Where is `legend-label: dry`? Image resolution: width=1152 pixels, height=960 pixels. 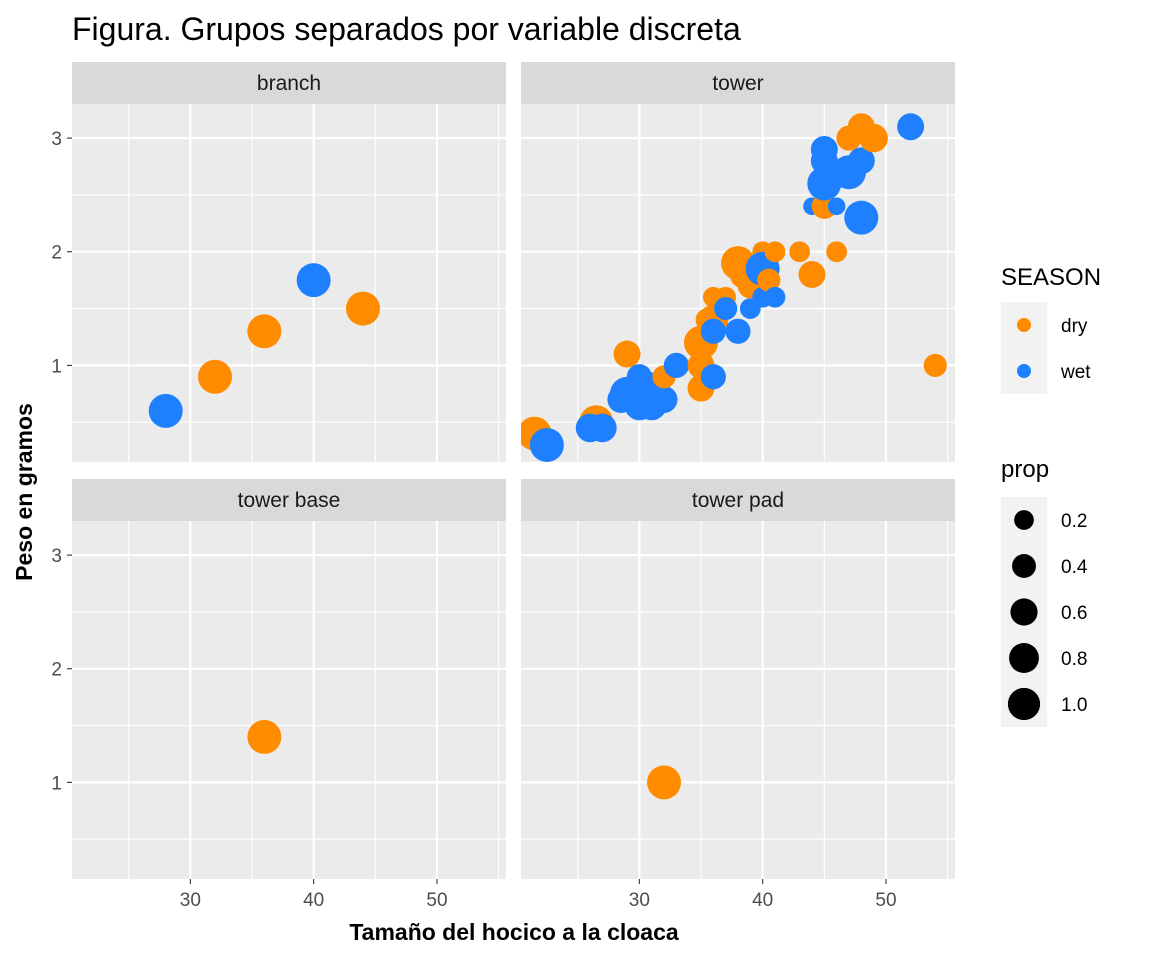 legend-label: dry is located at coordinates (1074, 326).